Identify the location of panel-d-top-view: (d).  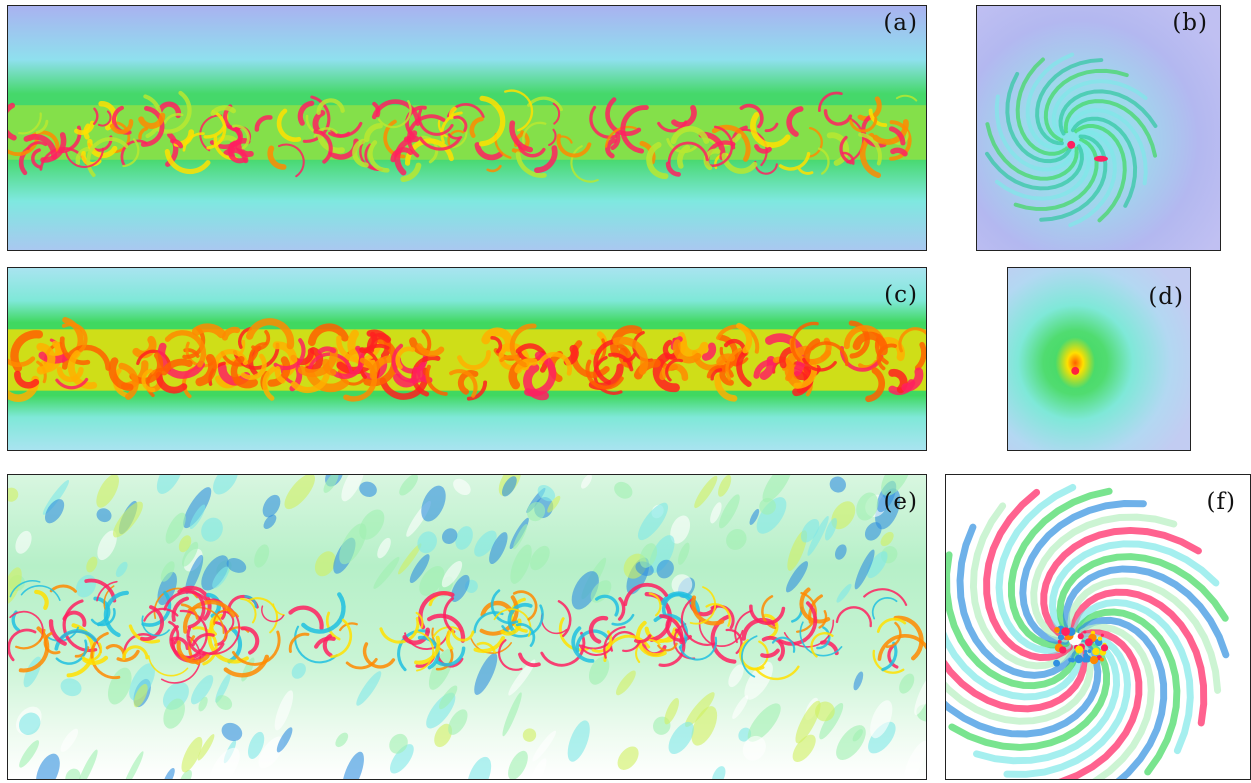
(1099, 359).